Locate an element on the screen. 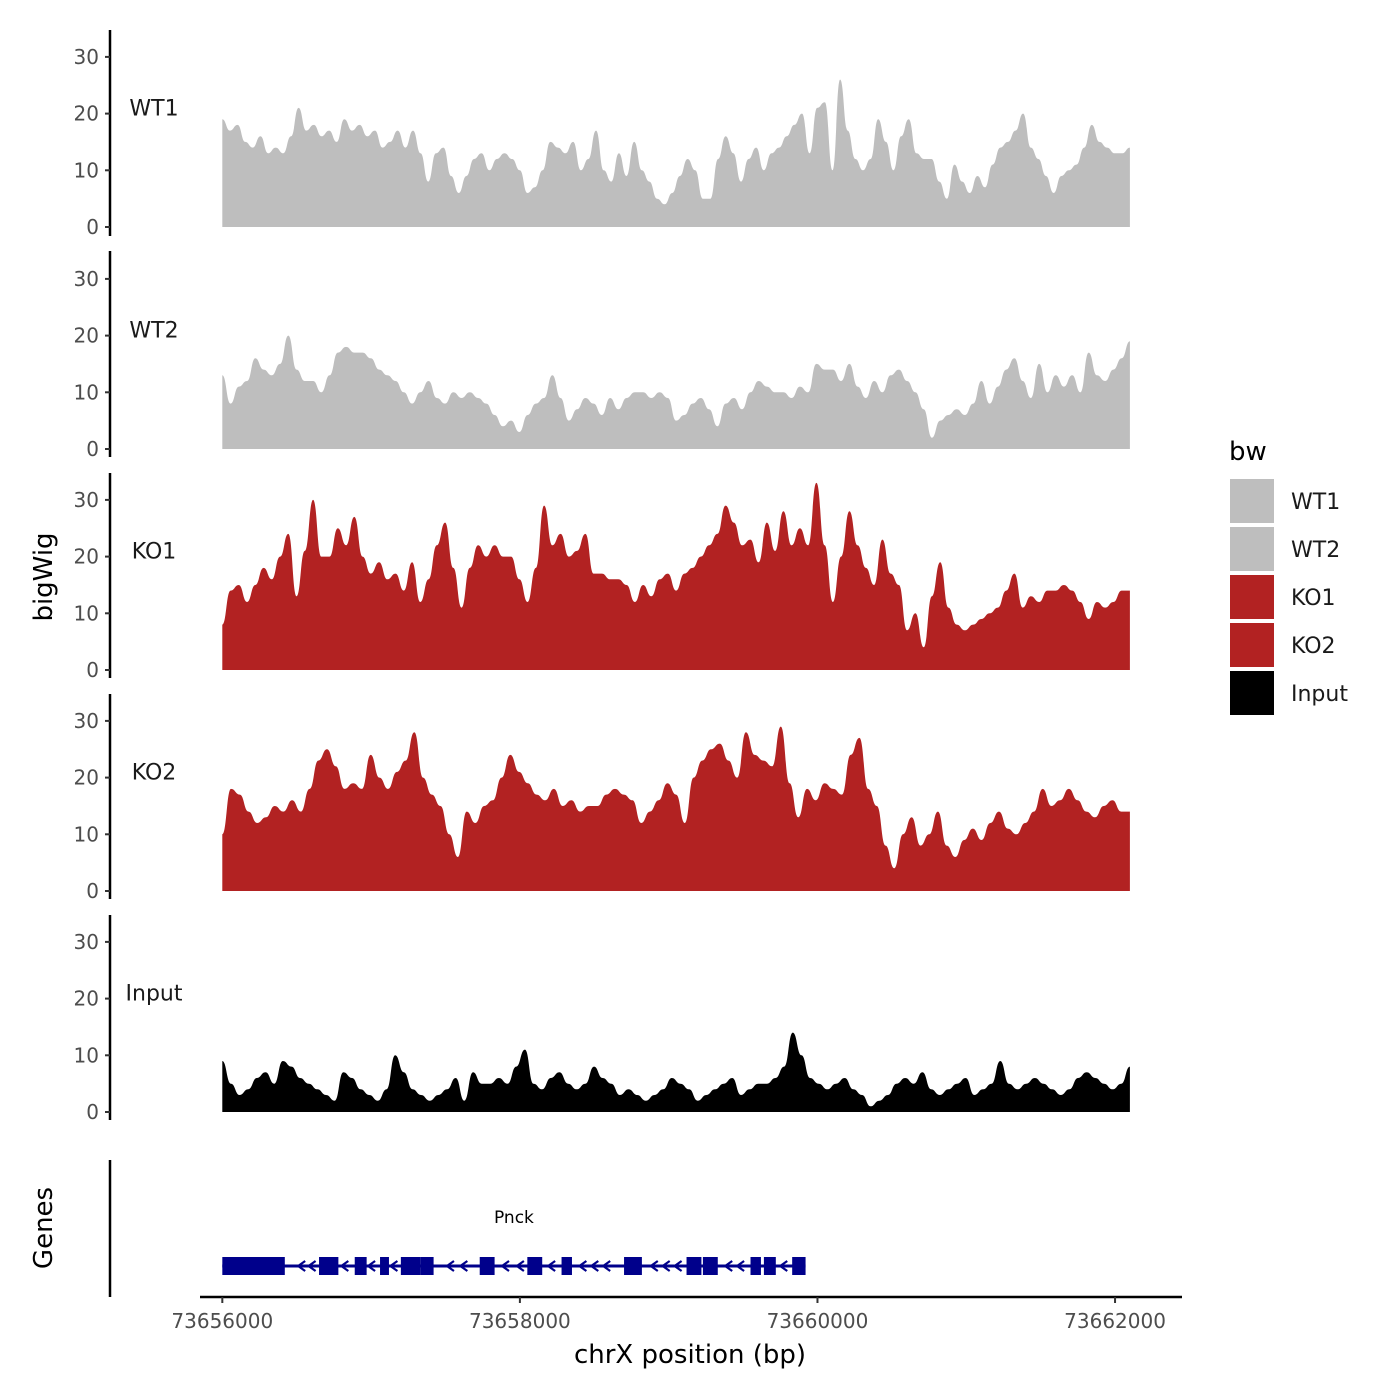 This screenshot has height=1400, width=1400. genes-axis-title: Genes is located at coordinates (44, 1228).